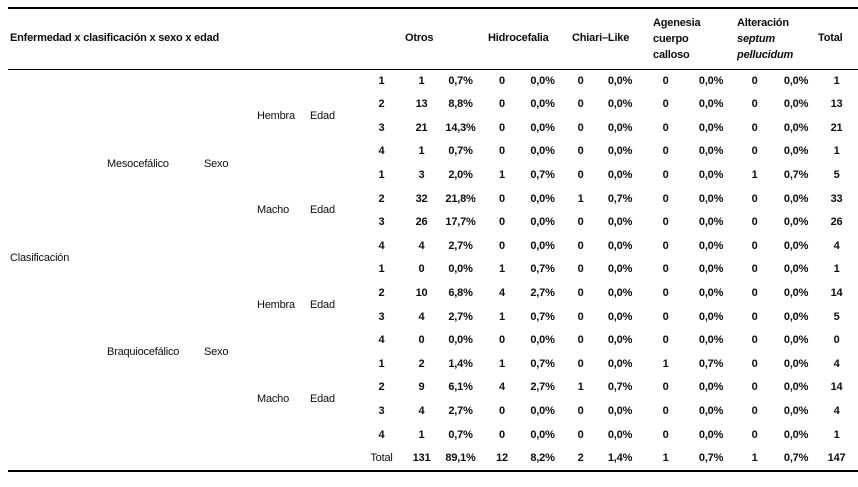 This screenshot has height=487, width=858. What do you see at coordinates (836, 316) in the screenshot?
I see `row-total: 5` at bounding box center [836, 316].